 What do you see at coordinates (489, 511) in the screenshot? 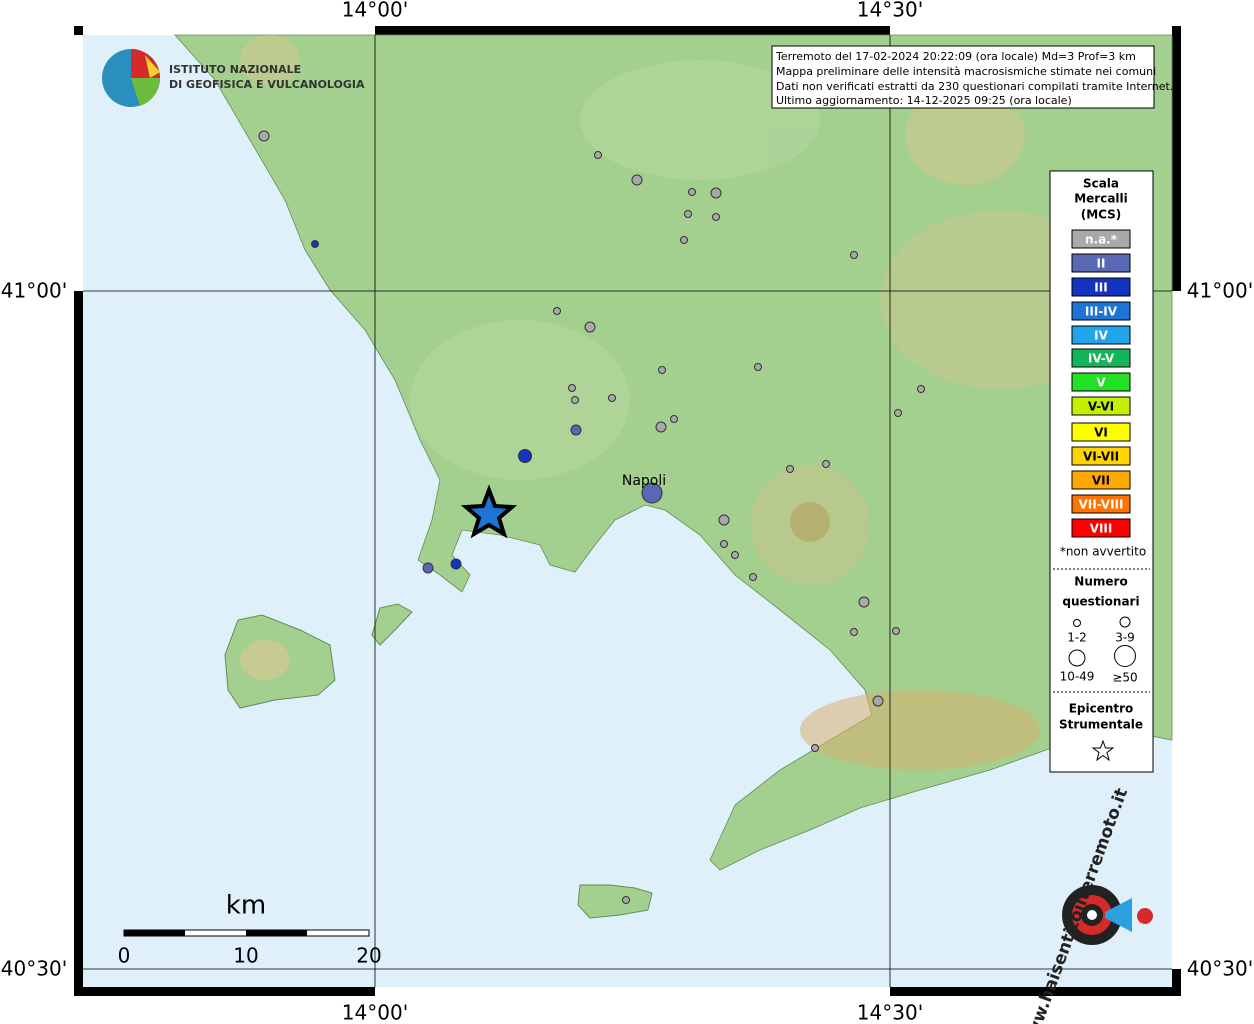
I see `epicenter` at bounding box center [489, 511].